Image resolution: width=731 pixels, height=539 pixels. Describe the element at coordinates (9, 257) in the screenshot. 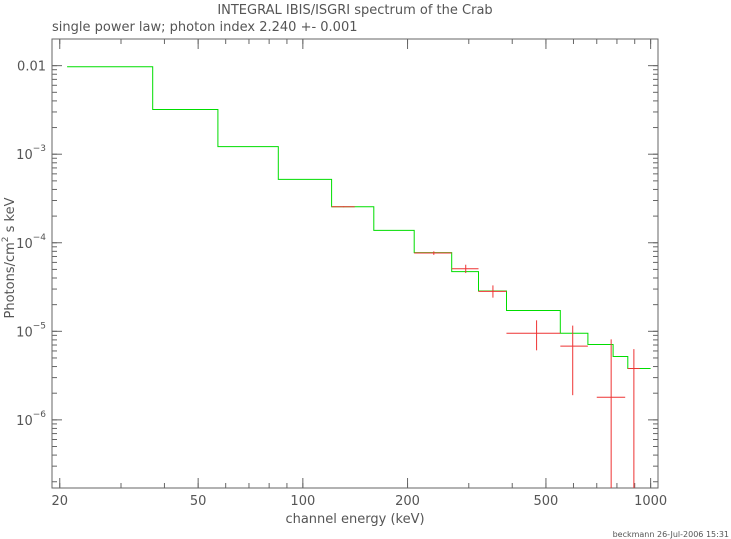

I see `y-axis-label: Photons/cm2 s keV` at that location.